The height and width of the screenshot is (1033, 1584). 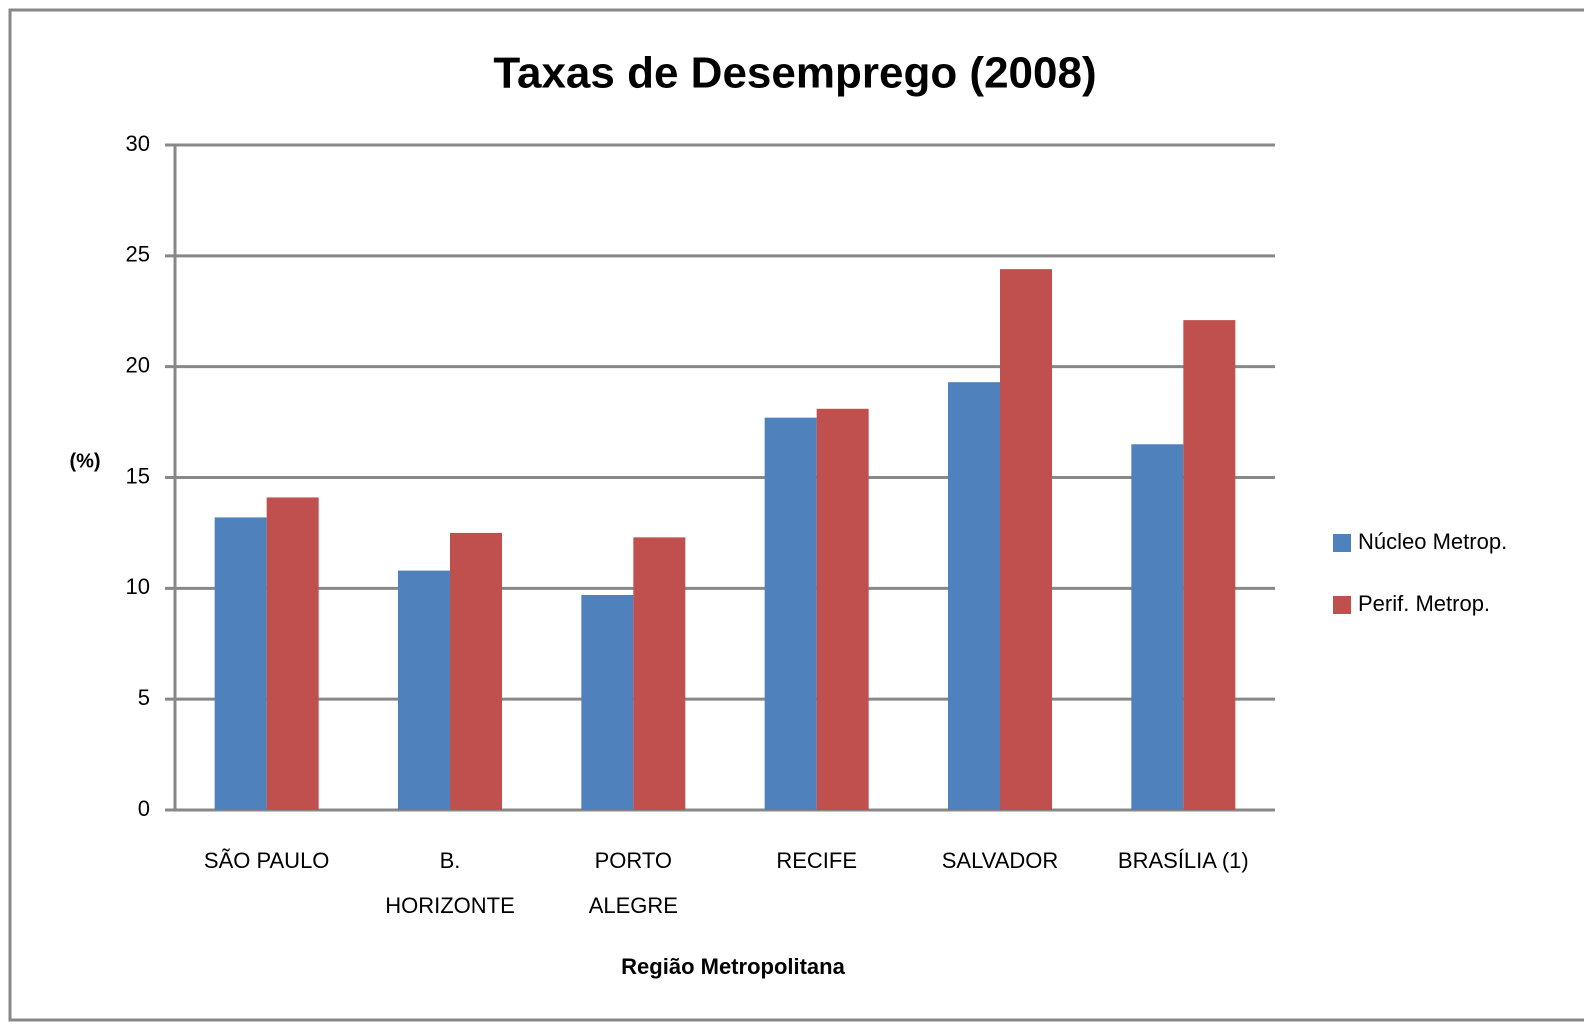 I want to click on chart-title: Taxas de Desemprego (2008), so click(x=794, y=73).